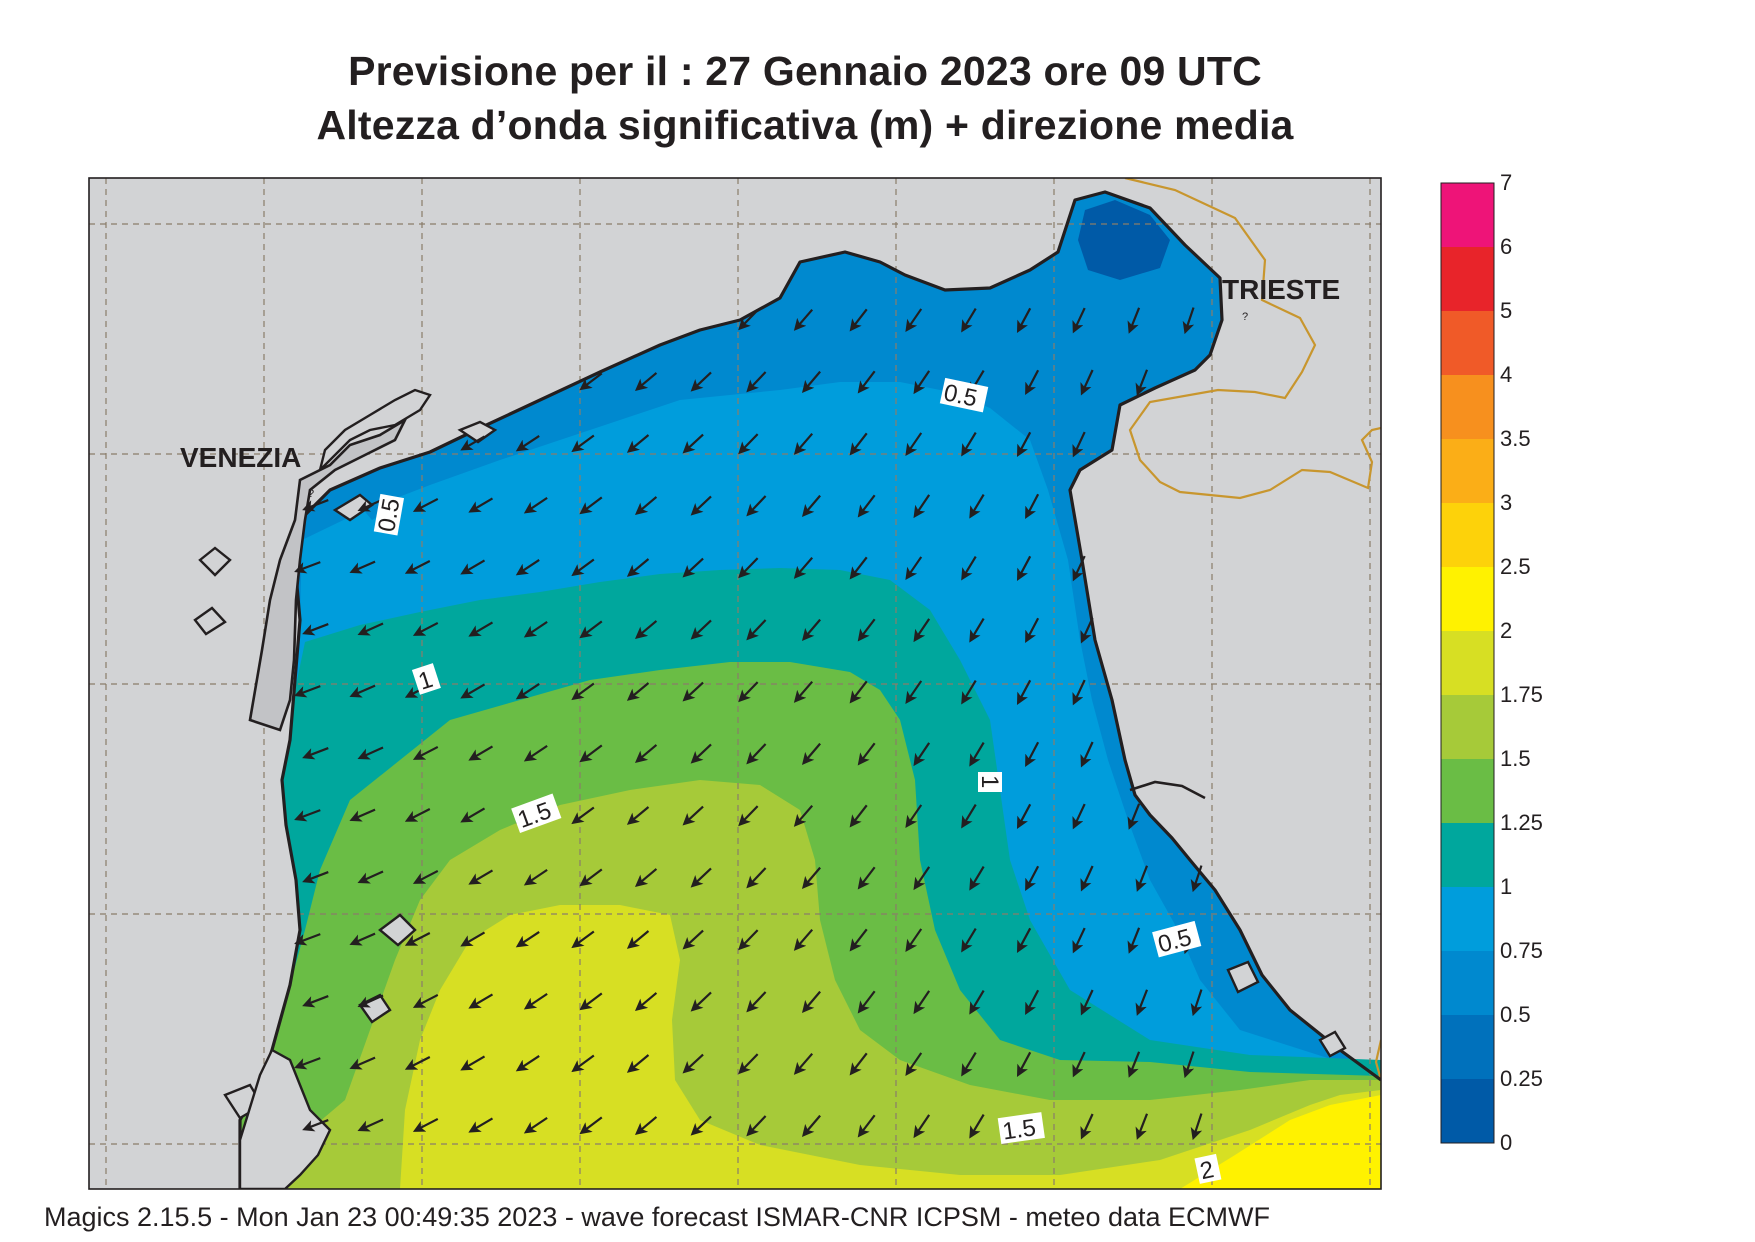  What do you see at coordinates (1280, 1142) in the screenshot?
I see `sea-band-2-2.5` at bounding box center [1280, 1142].